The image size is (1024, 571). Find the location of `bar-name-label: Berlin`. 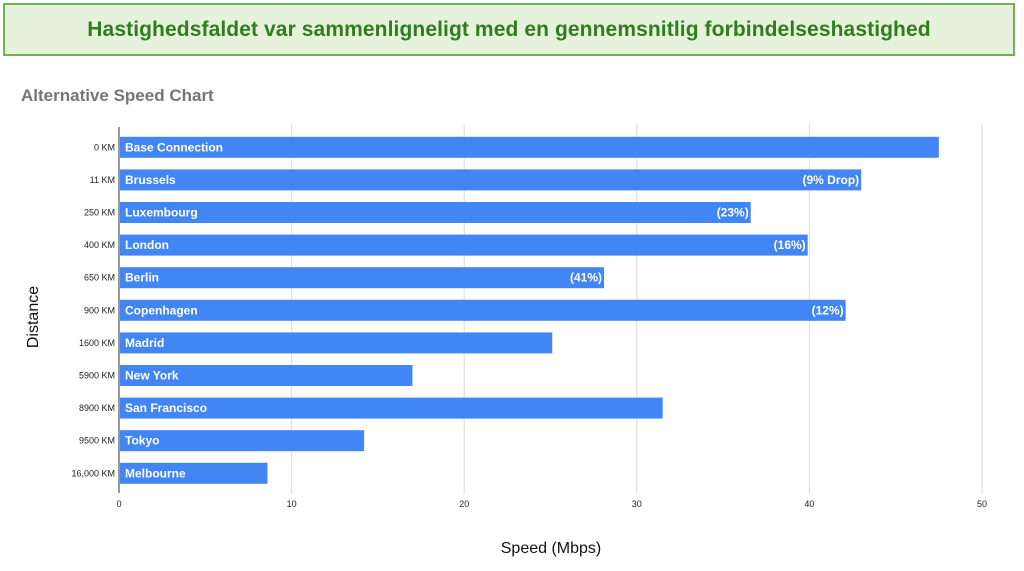

bar-name-label: Berlin is located at coordinates (142, 278).